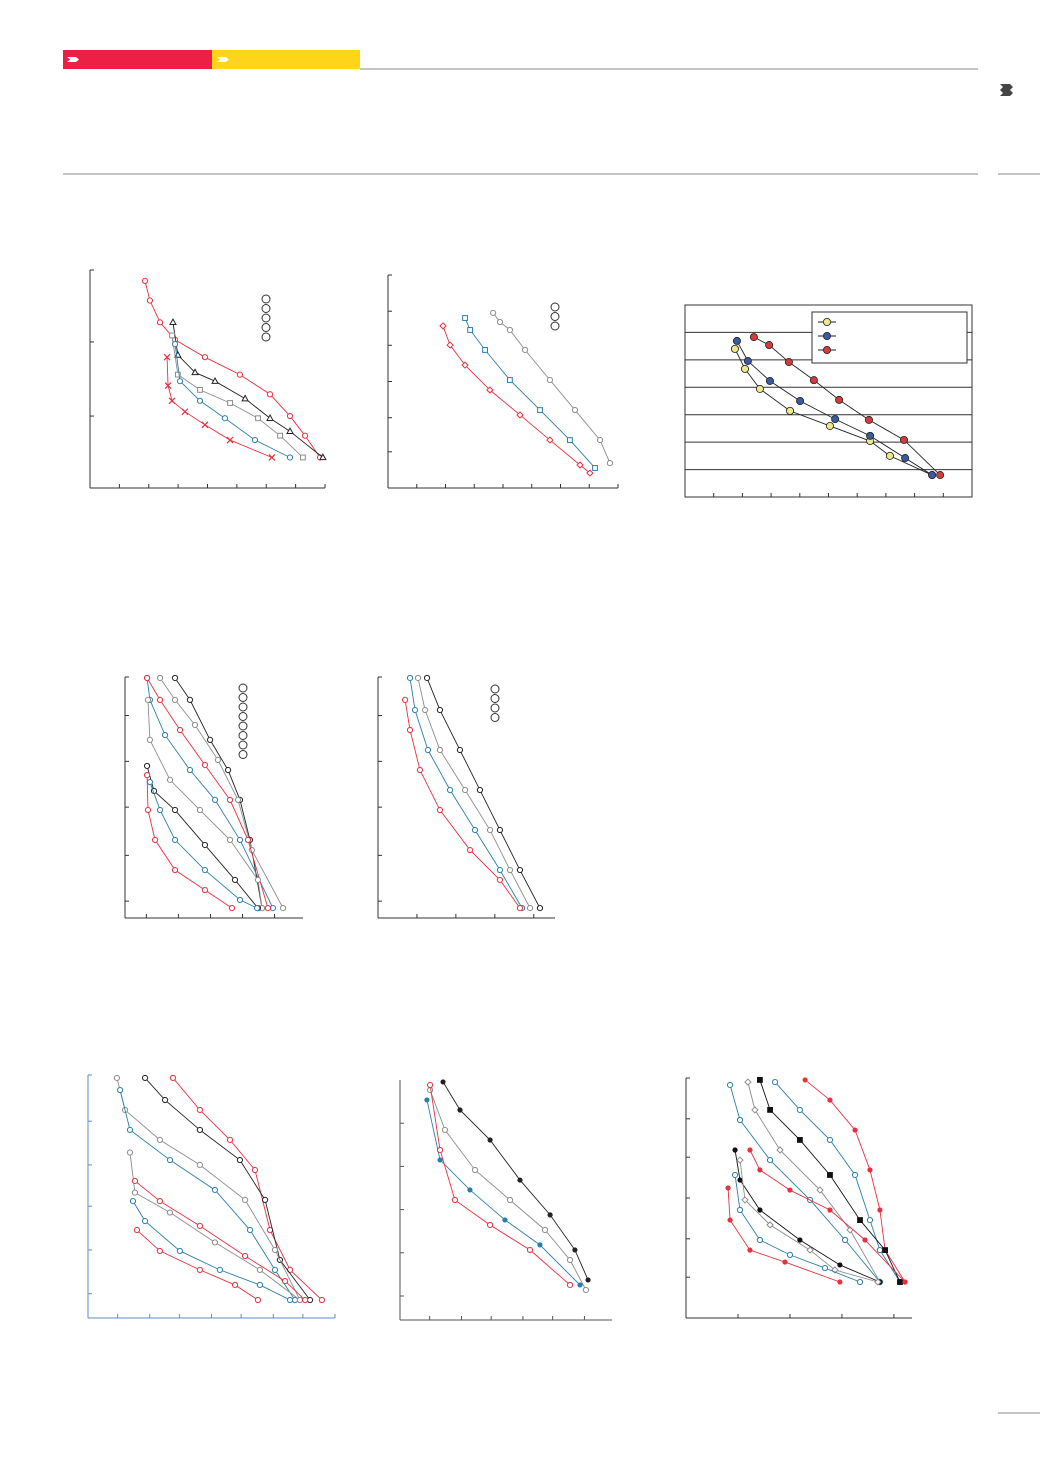 This screenshot has width=1040, height=1471. Describe the element at coordinates (286, 59) in the screenshot. I see `header-tab-yellow` at that location.